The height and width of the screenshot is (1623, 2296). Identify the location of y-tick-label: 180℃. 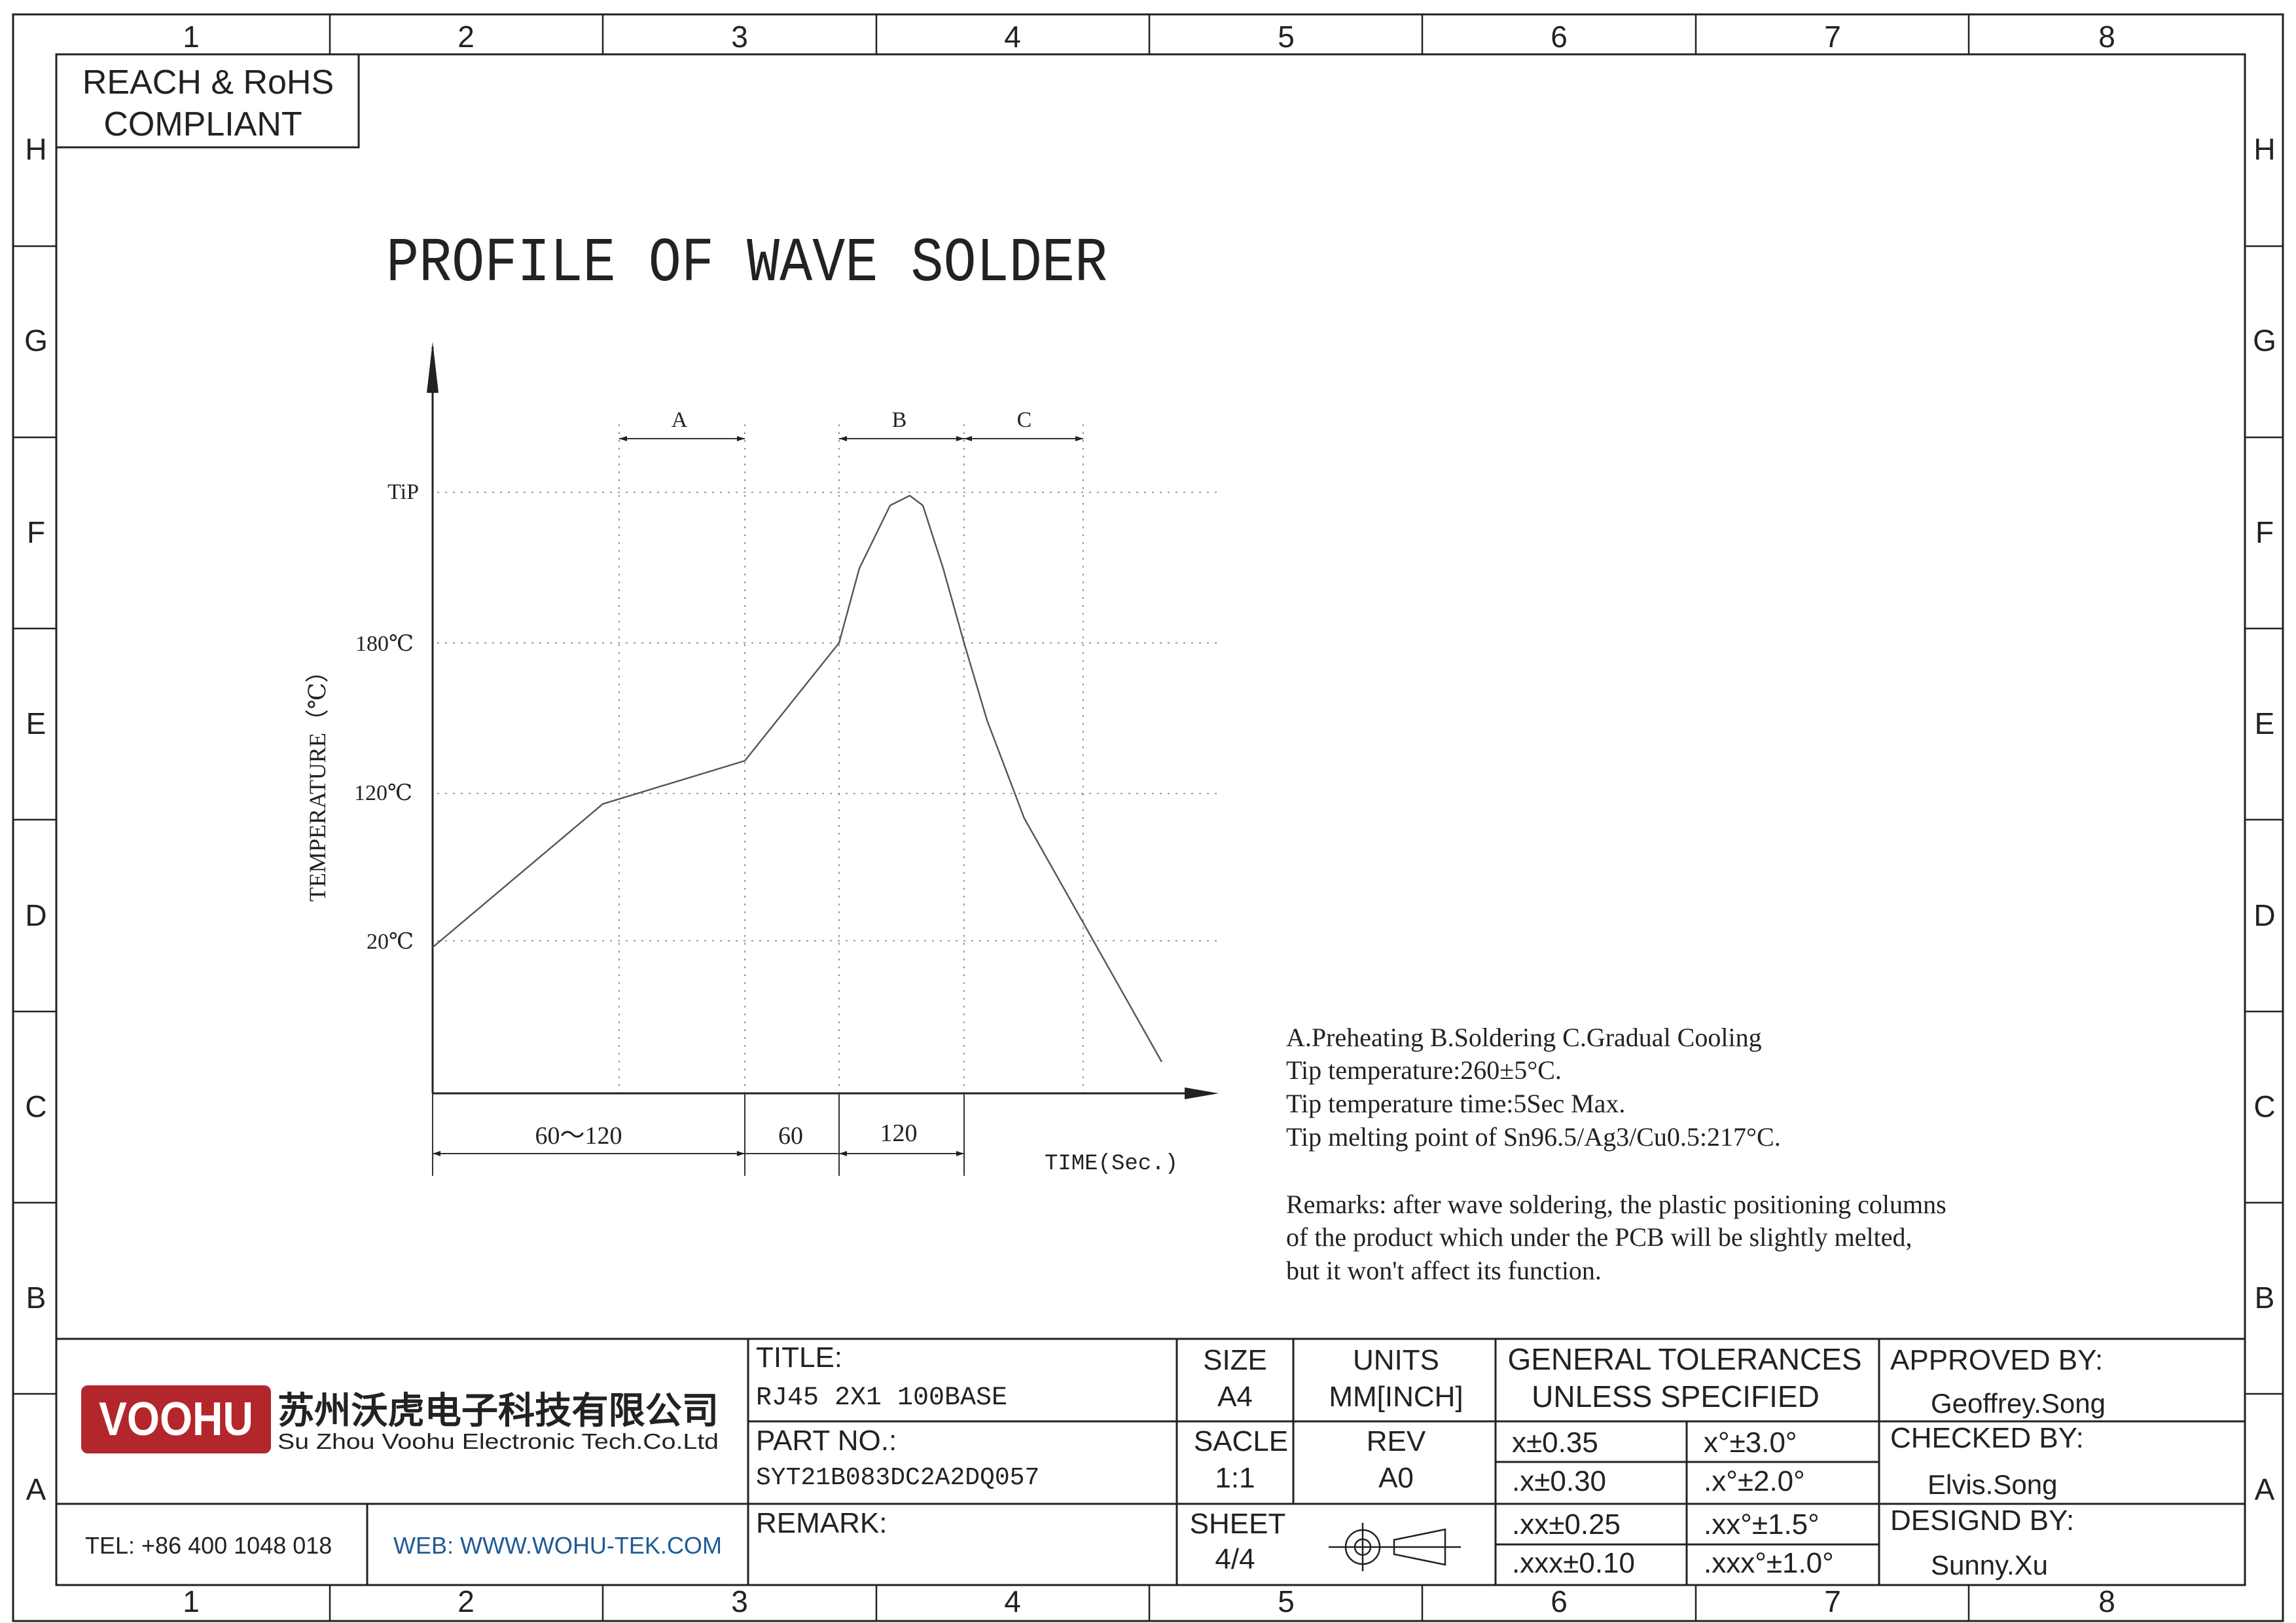
(384, 644).